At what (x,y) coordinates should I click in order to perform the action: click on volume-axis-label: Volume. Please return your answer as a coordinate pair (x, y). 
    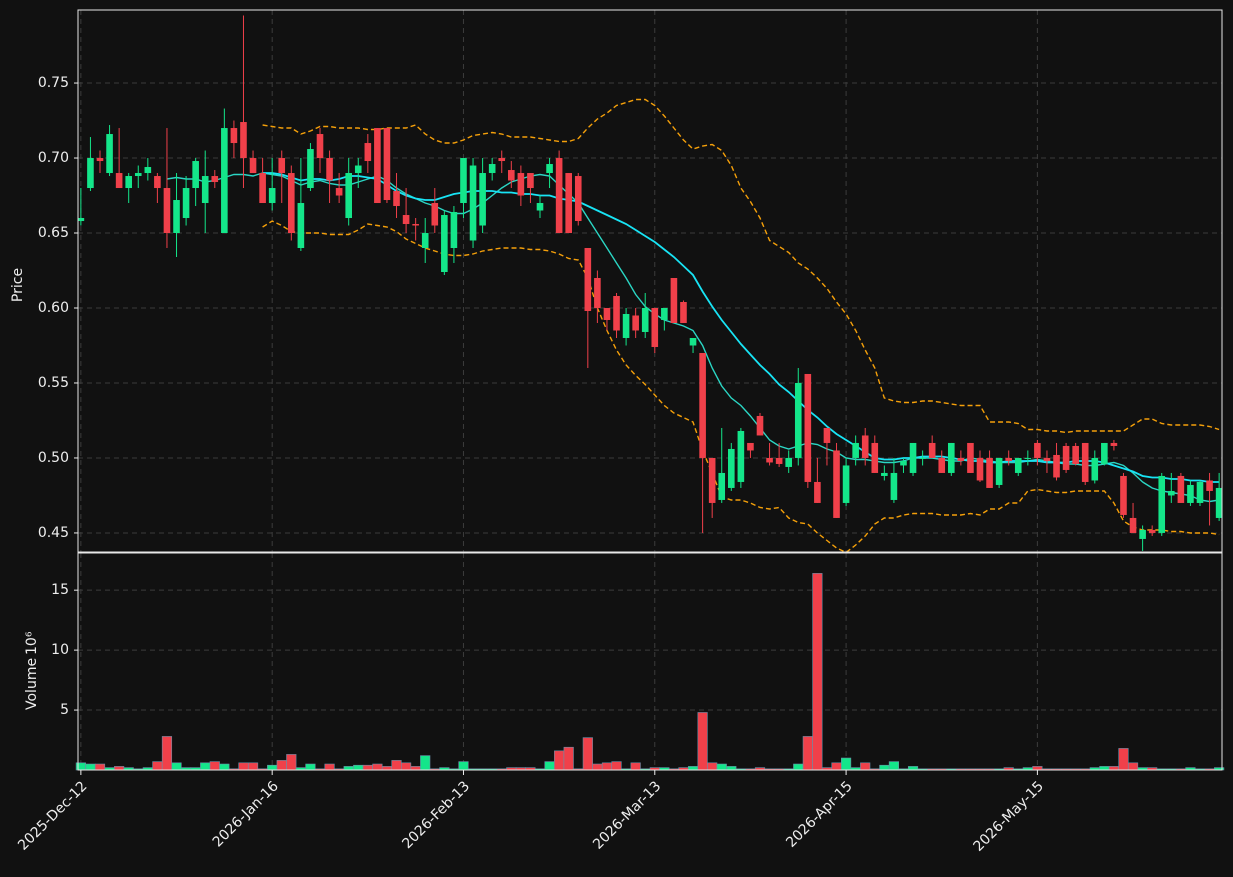
    Looking at the image, I should click on (32, 684).